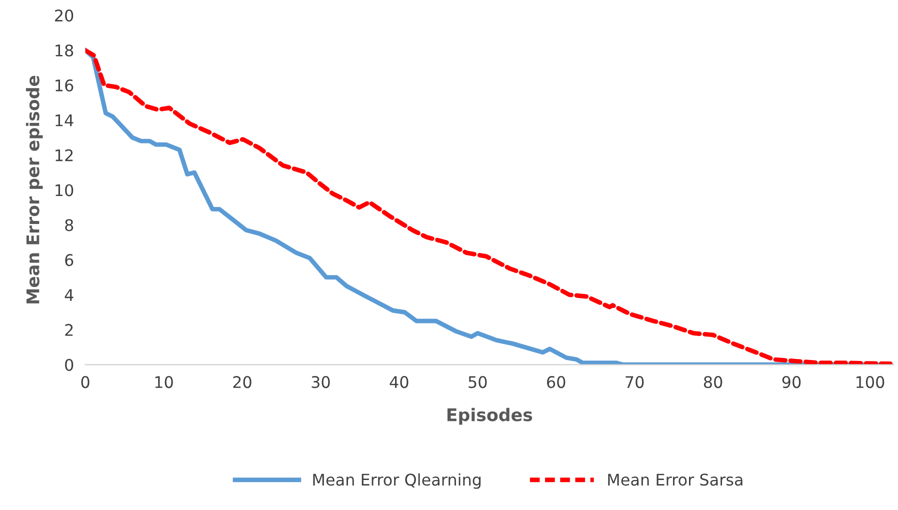 Image resolution: width=898 pixels, height=510 pixels. Describe the element at coordinates (242, 382) in the screenshot. I see `x-tick-label: 20` at that location.